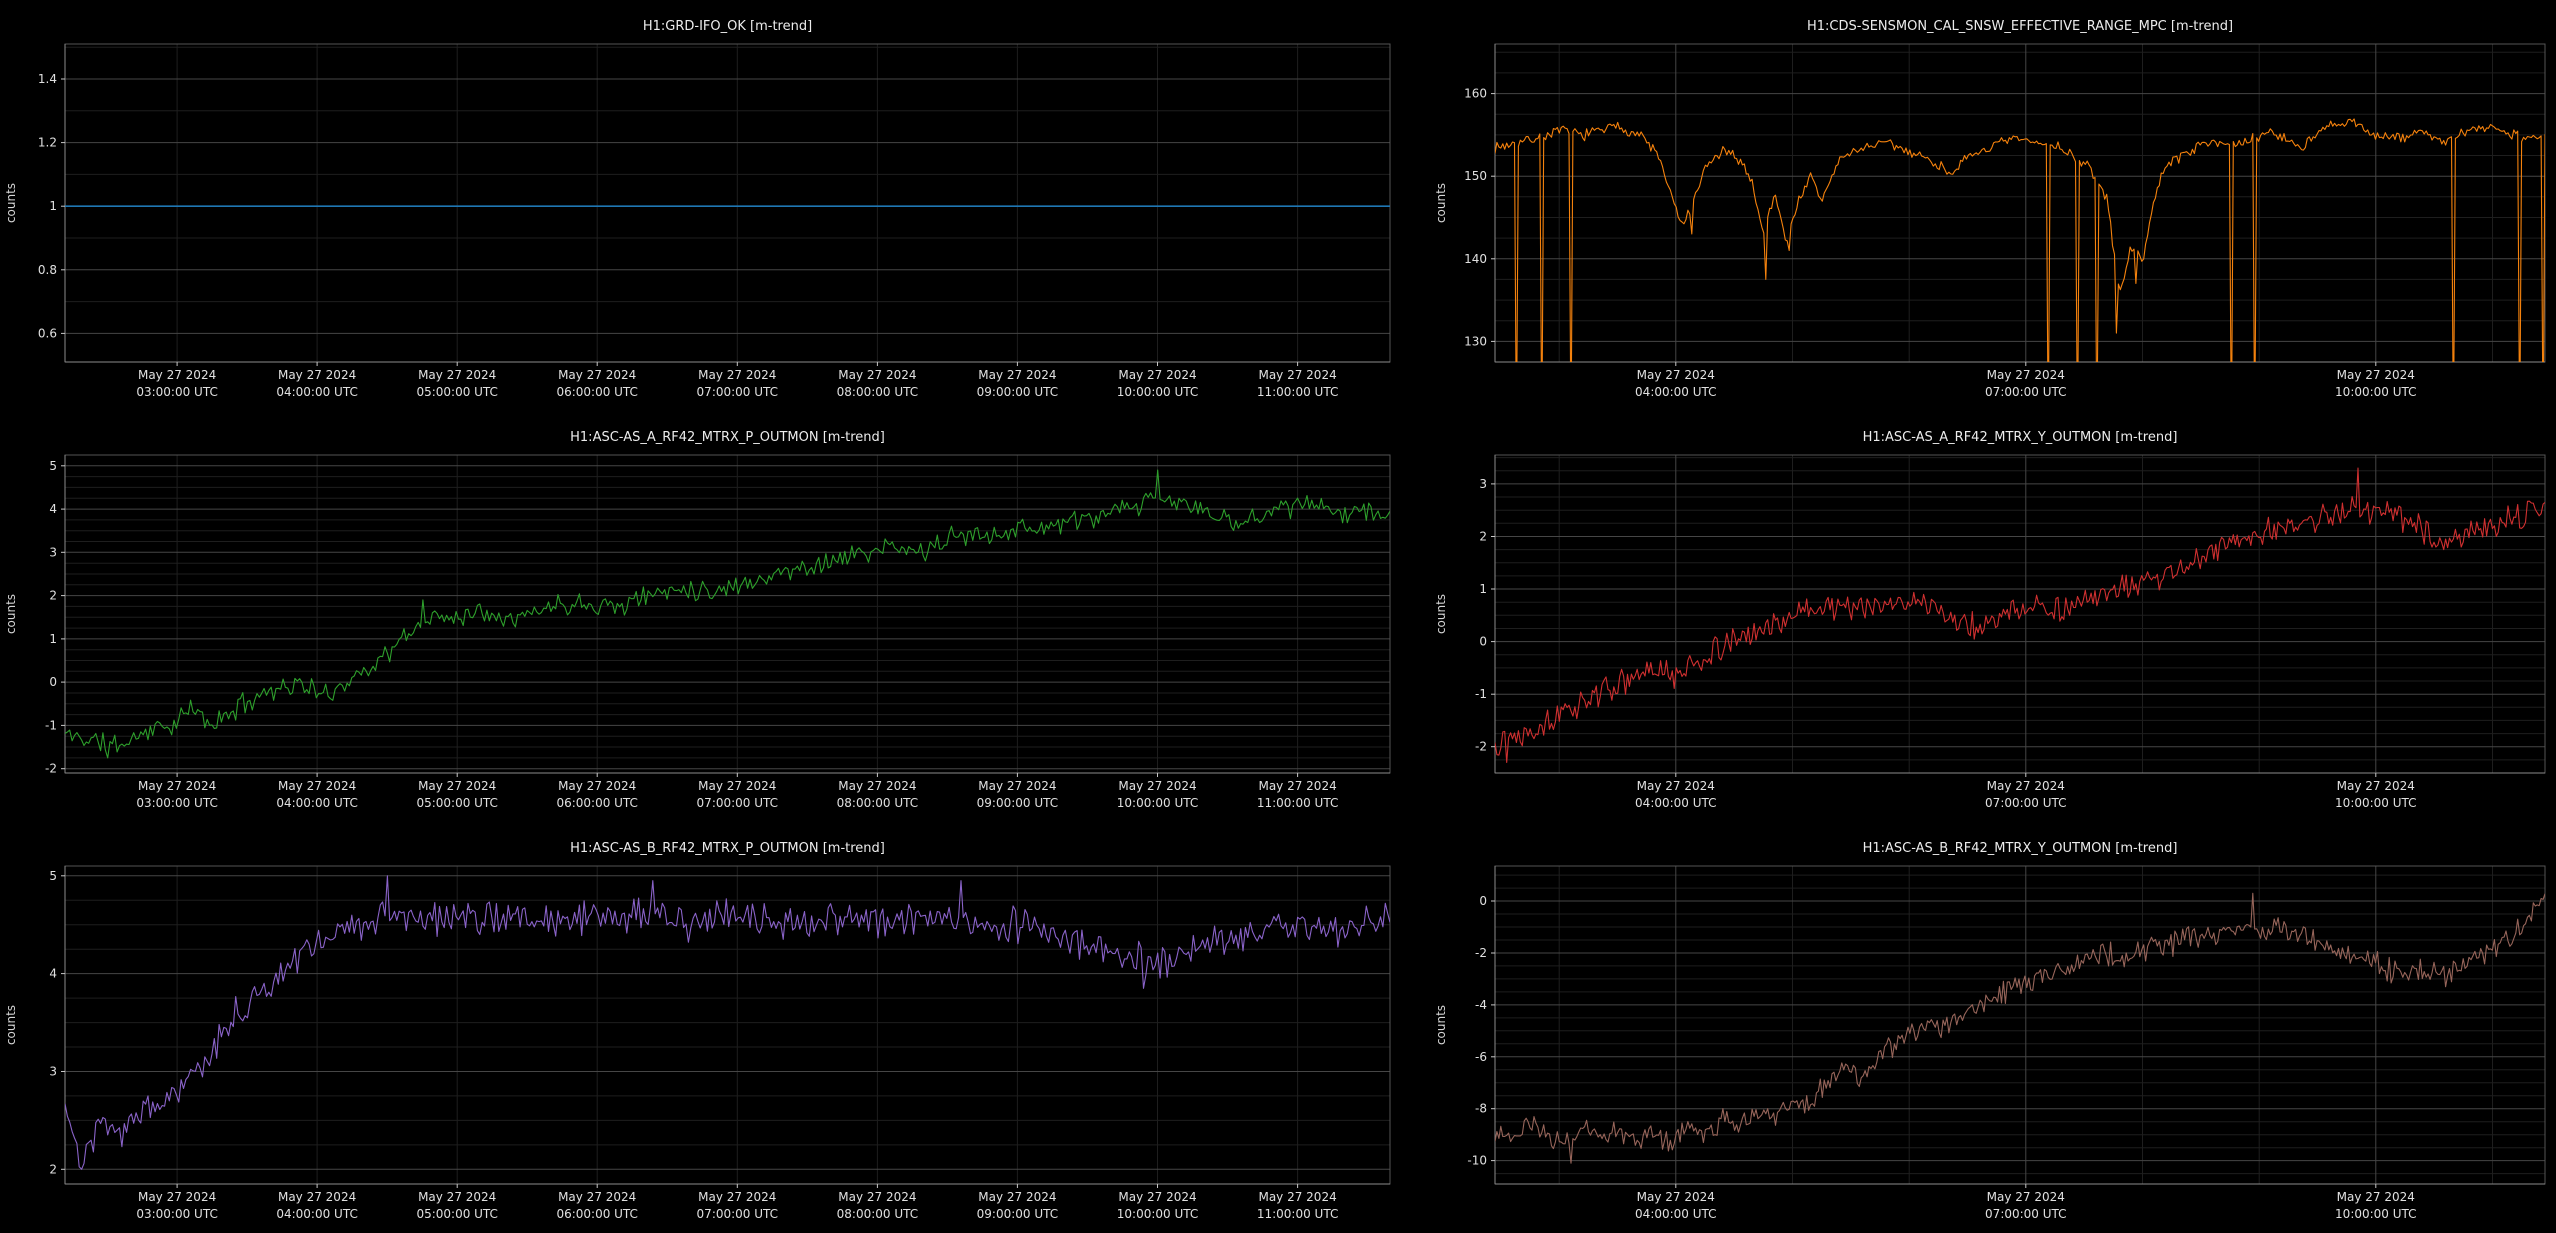 This screenshot has width=2556, height=1233. What do you see at coordinates (53, 552) in the screenshot?
I see `y-tick-label: 3` at bounding box center [53, 552].